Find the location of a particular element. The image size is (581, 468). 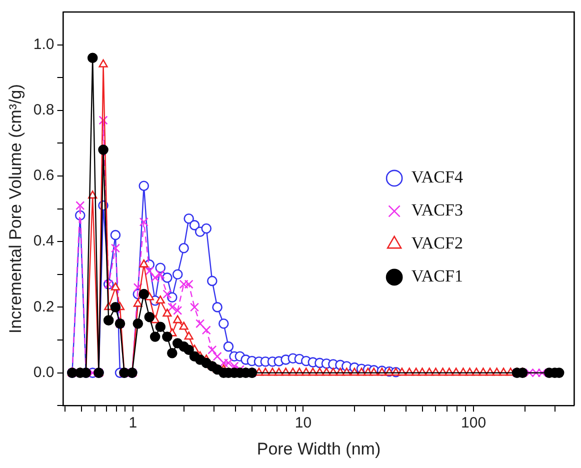

legend-label: VACF4 is located at coordinates (437, 177).